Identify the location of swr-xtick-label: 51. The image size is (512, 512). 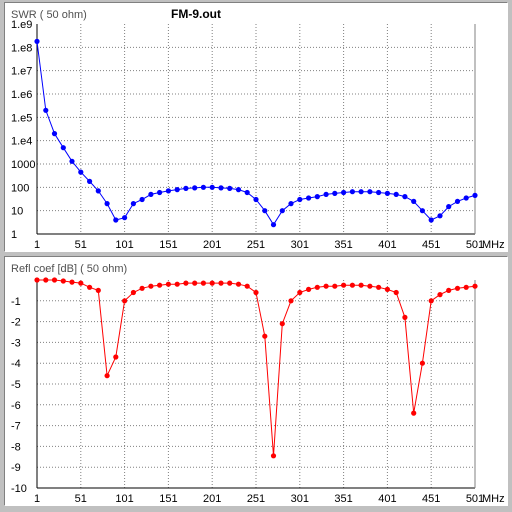
(81, 245).